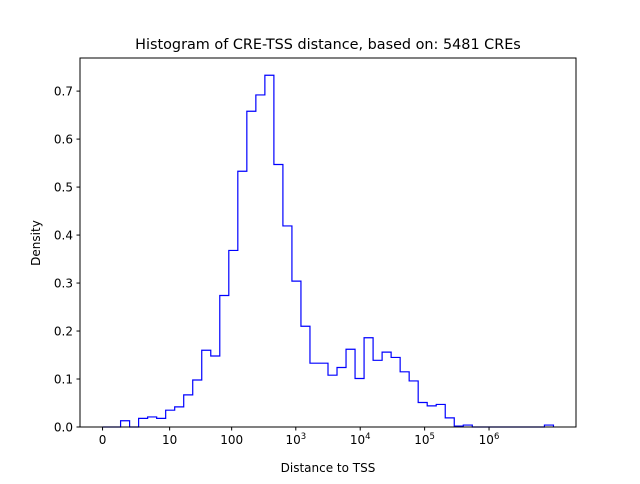 Image resolution: width=640 pixels, height=484 pixels. What do you see at coordinates (360, 439) in the screenshot?
I see `x-tick-label: 10⁴` at bounding box center [360, 439].